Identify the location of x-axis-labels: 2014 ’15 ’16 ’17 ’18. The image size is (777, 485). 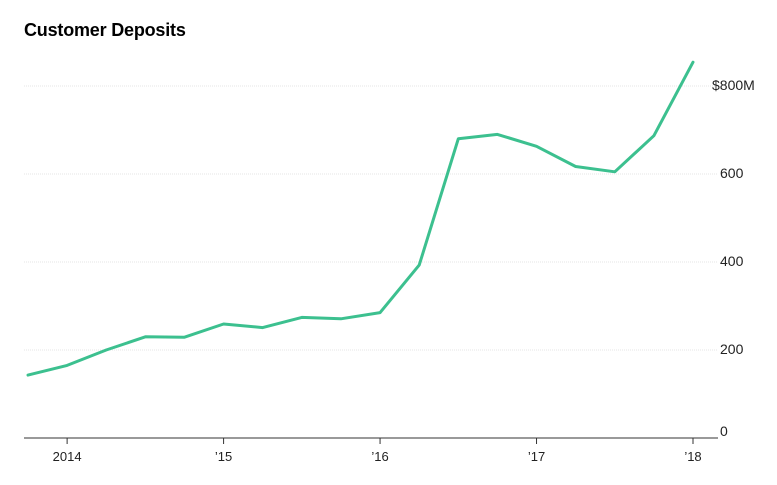
(377, 451).